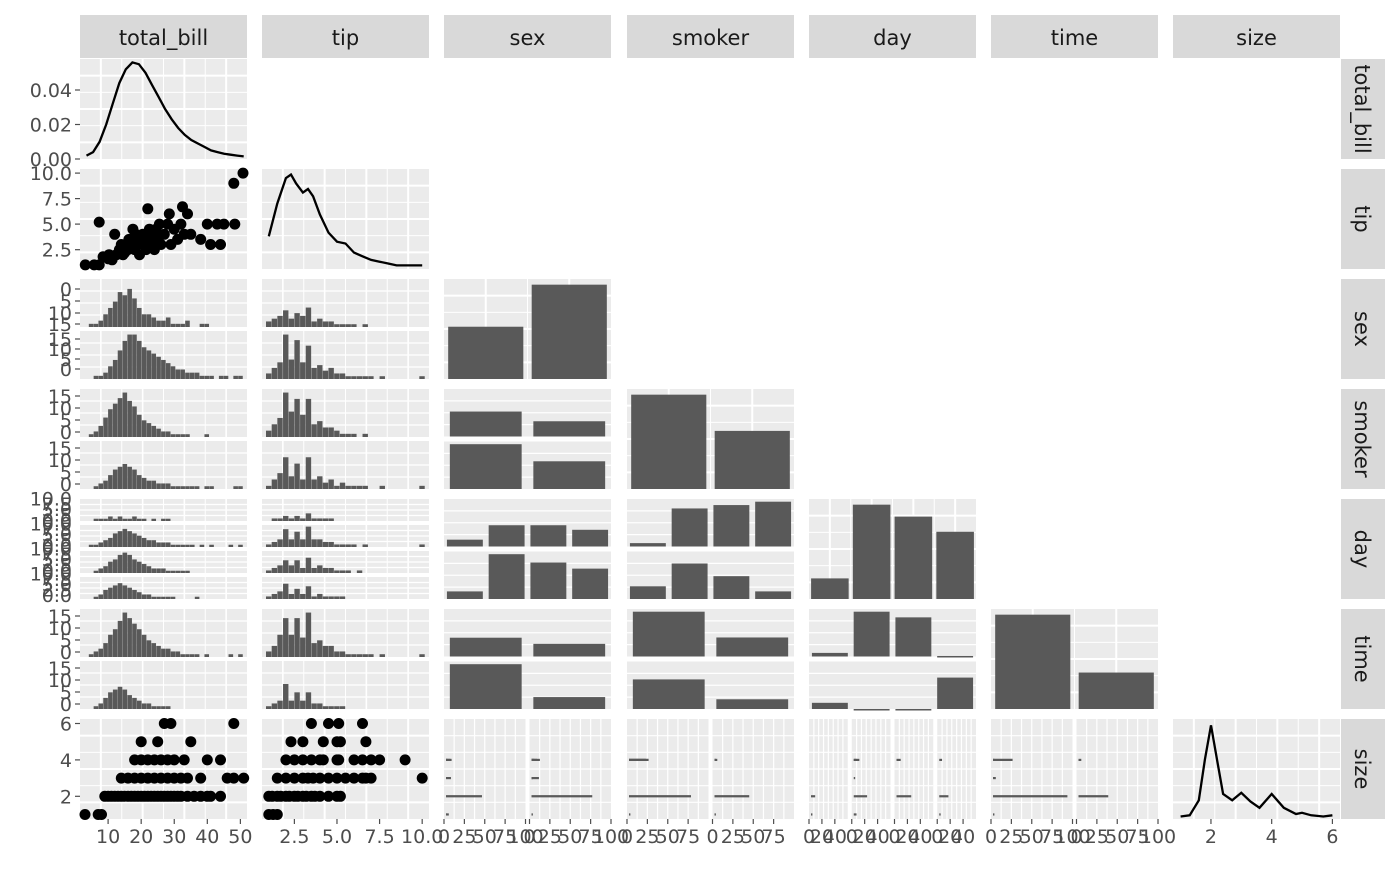  What do you see at coordinates (892, 38) in the screenshot?
I see `strip-label: day` at bounding box center [892, 38].